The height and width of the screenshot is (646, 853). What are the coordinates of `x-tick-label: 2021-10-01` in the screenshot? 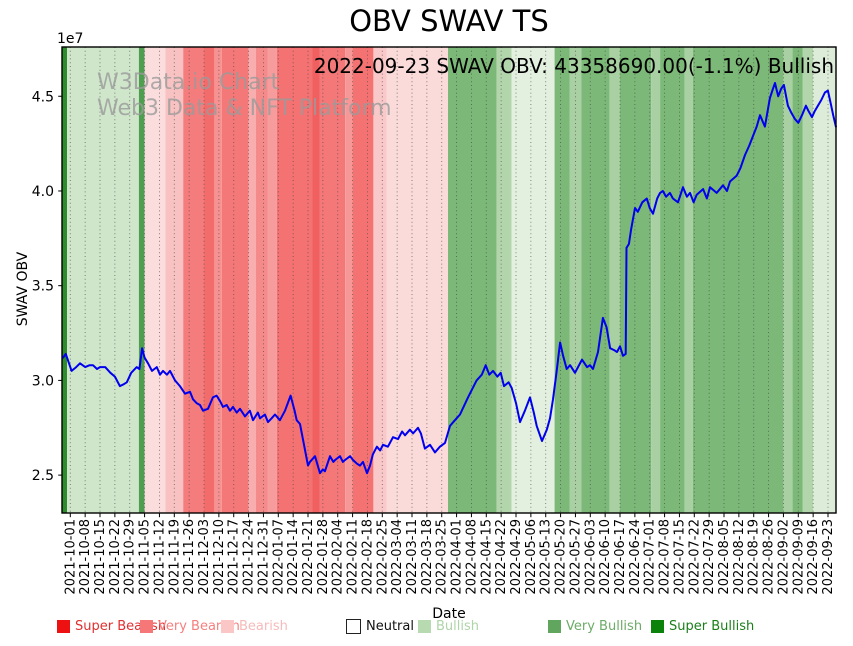 It's located at (70, 557).